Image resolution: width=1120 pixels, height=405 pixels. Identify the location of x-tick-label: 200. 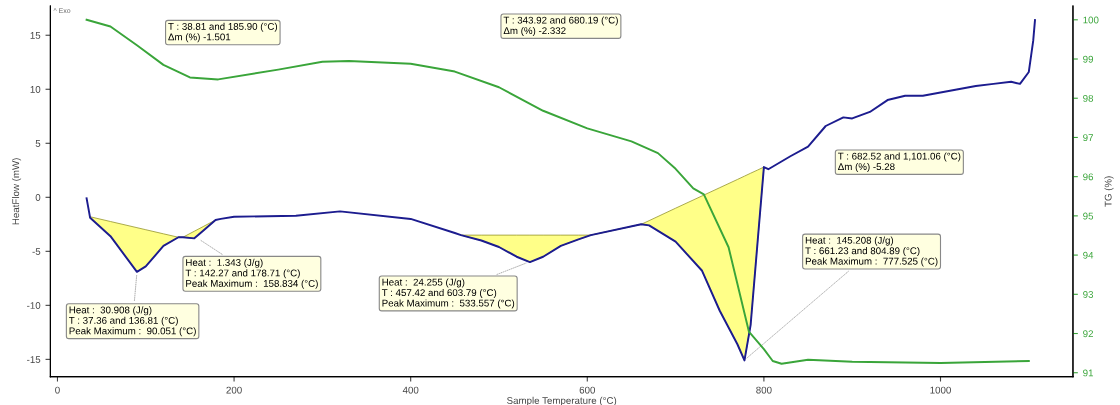
(234, 390).